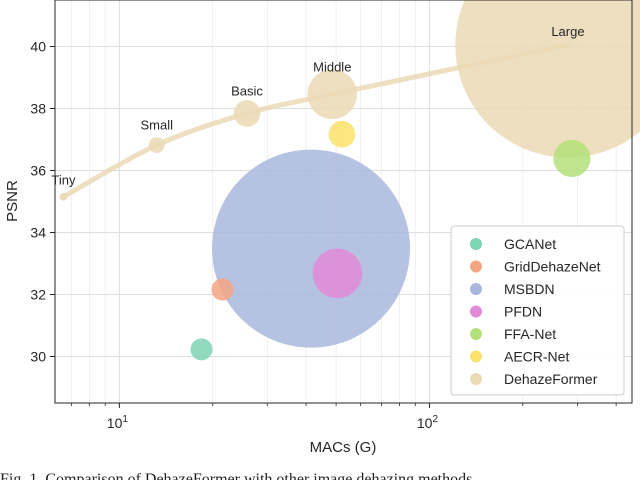 This screenshot has width=640, height=480. Describe the element at coordinates (247, 90) in the screenshot. I see `annotation-basic: Basic` at that location.